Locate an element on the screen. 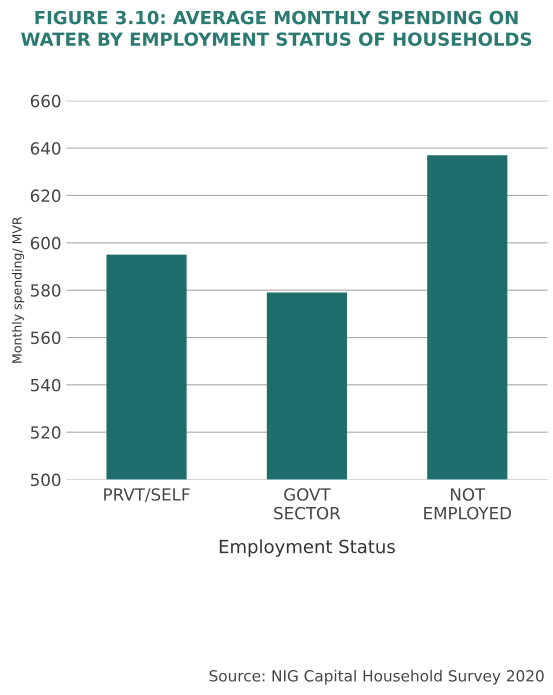 Image resolution: width=553 pixels, height=695 pixels. y-tick-label: 580 is located at coordinates (45, 290).